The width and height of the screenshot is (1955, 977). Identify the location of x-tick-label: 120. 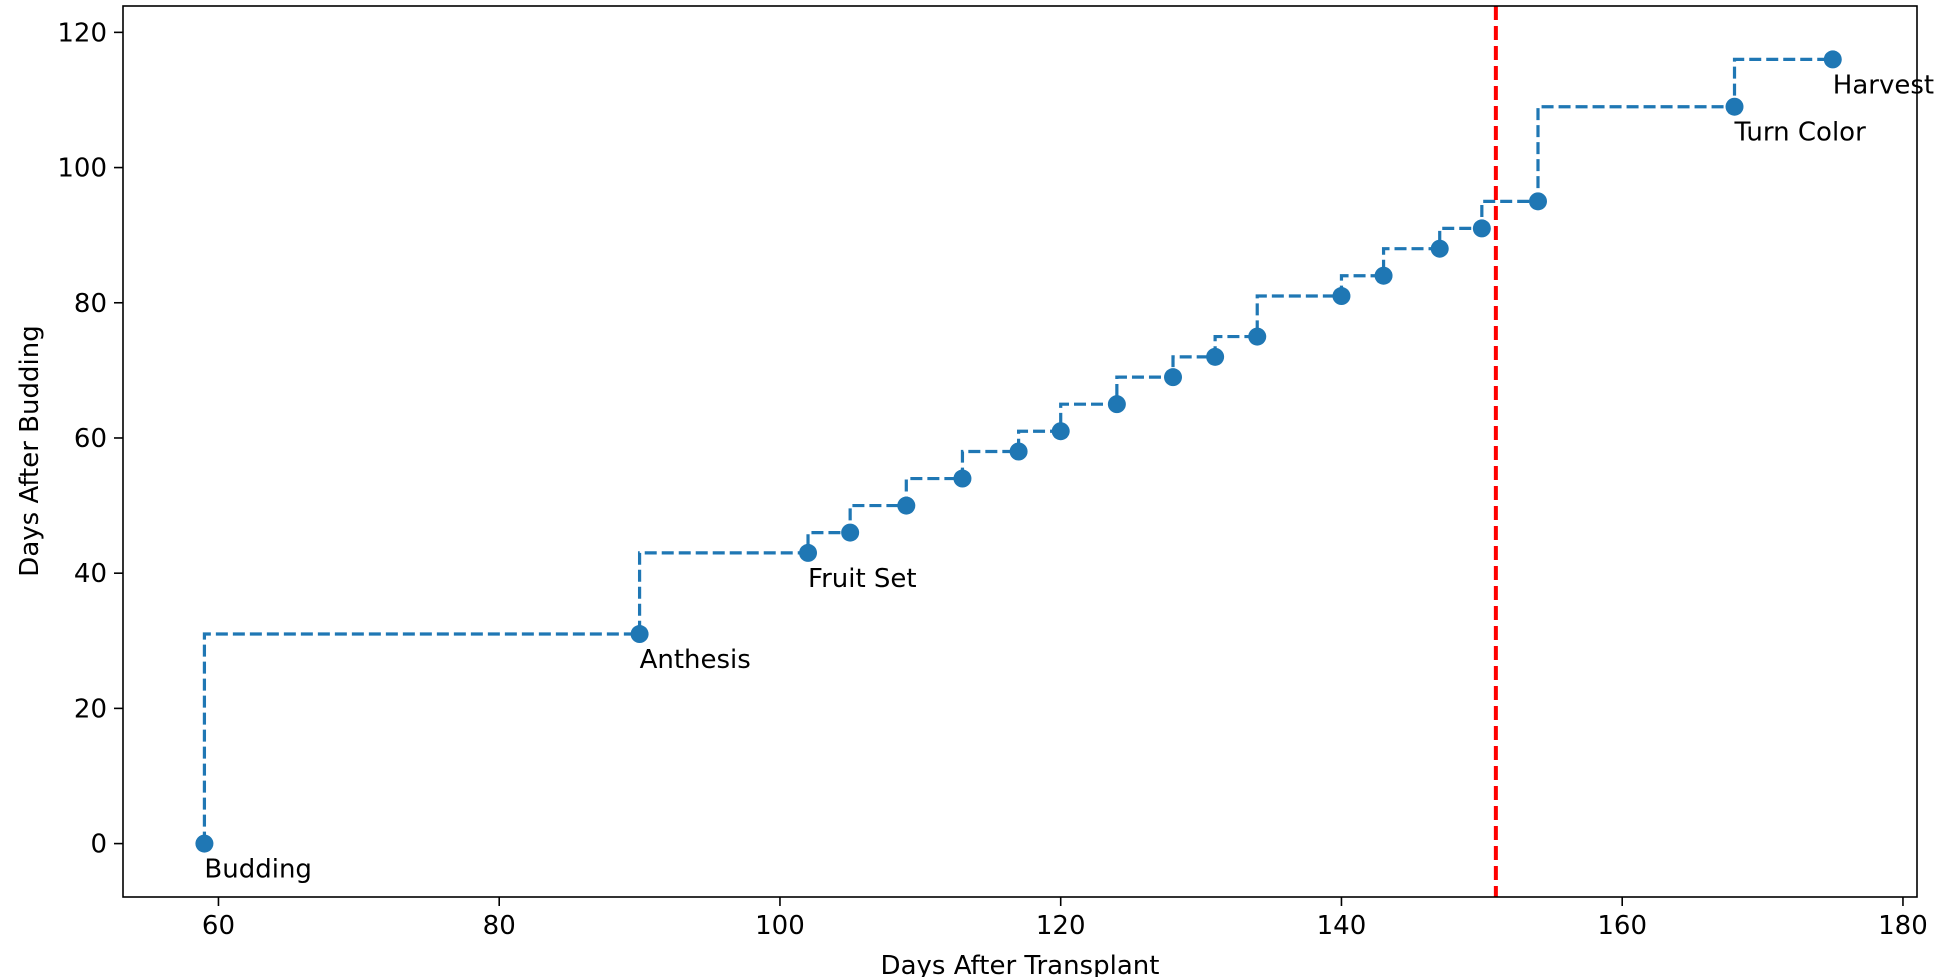
(1061, 926).